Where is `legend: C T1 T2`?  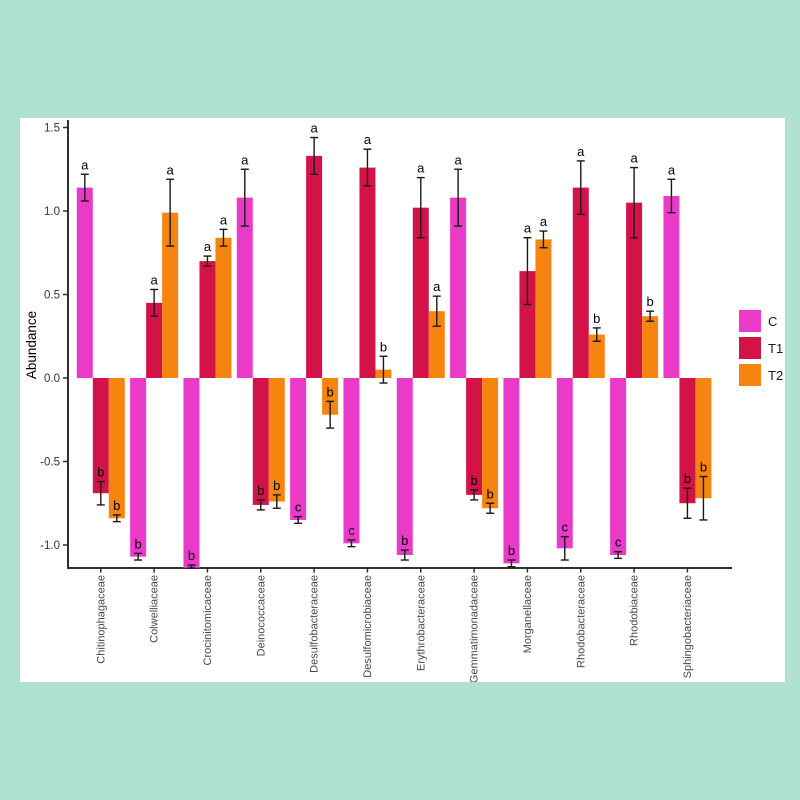
legend: C T1 T2 is located at coordinates (761, 348).